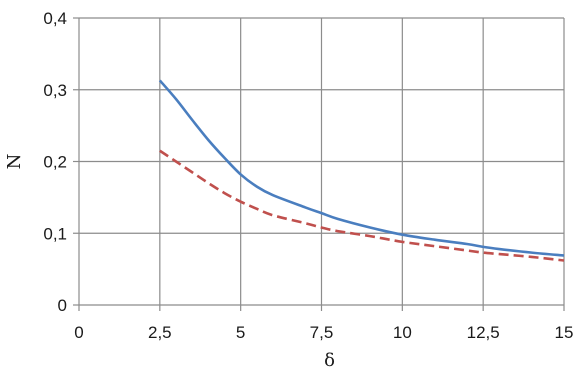 This screenshot has height=371, width=576. Describe the element at coordinates (329, 360) in the screenshot. I see `x-axis-title: δ` at that location.